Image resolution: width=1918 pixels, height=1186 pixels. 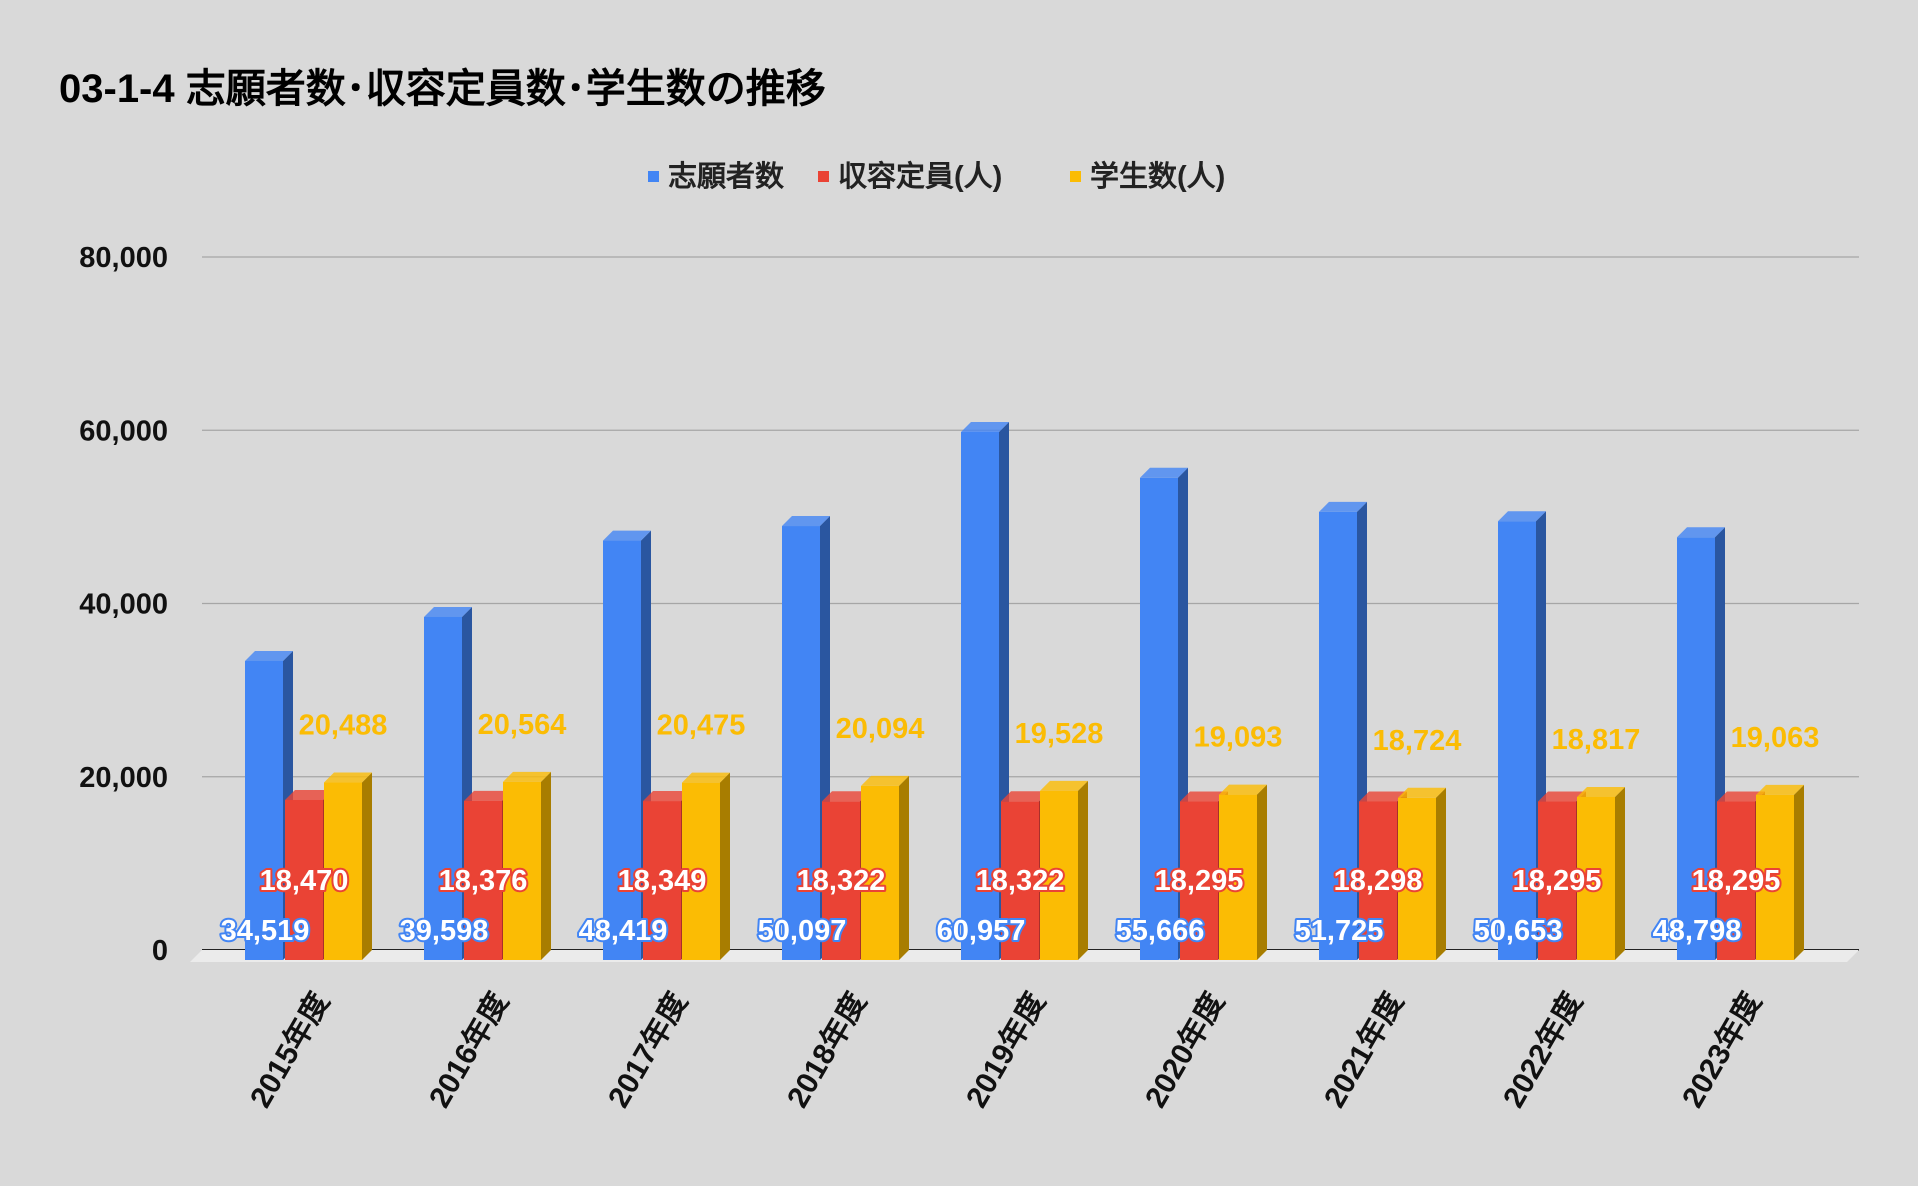 I want to click on legend: 志願者数 収容定員(人) 学生数(人), so click(x=936, y=176).